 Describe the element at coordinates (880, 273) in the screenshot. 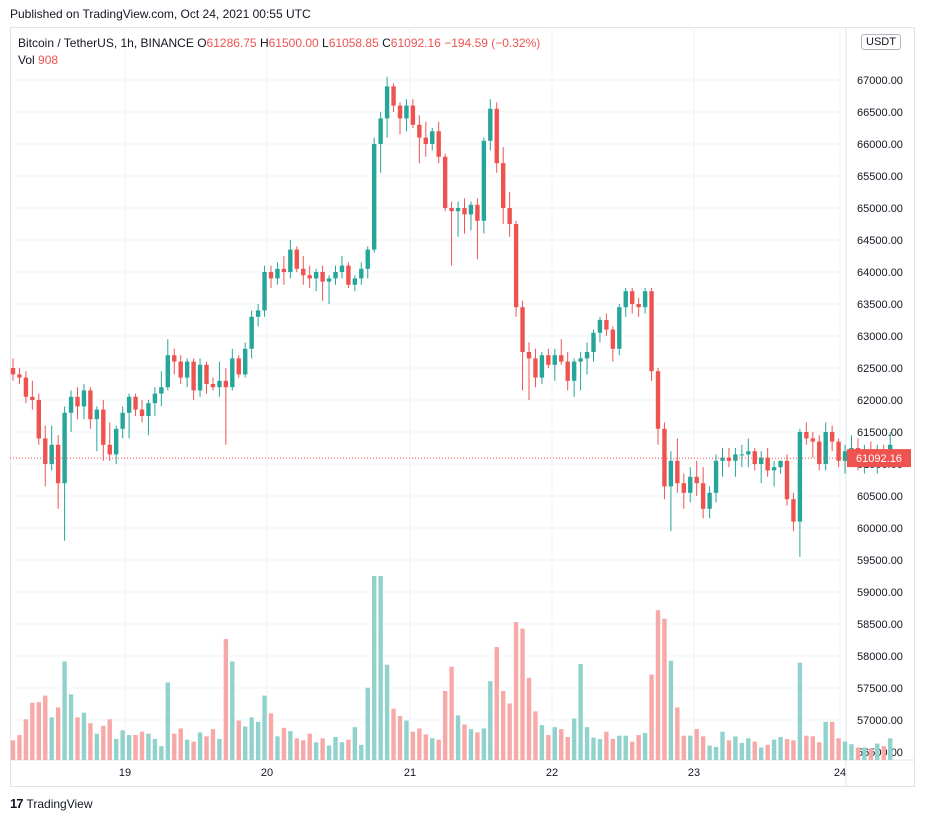

I see `y-tick-label: 64000.00` at that location.